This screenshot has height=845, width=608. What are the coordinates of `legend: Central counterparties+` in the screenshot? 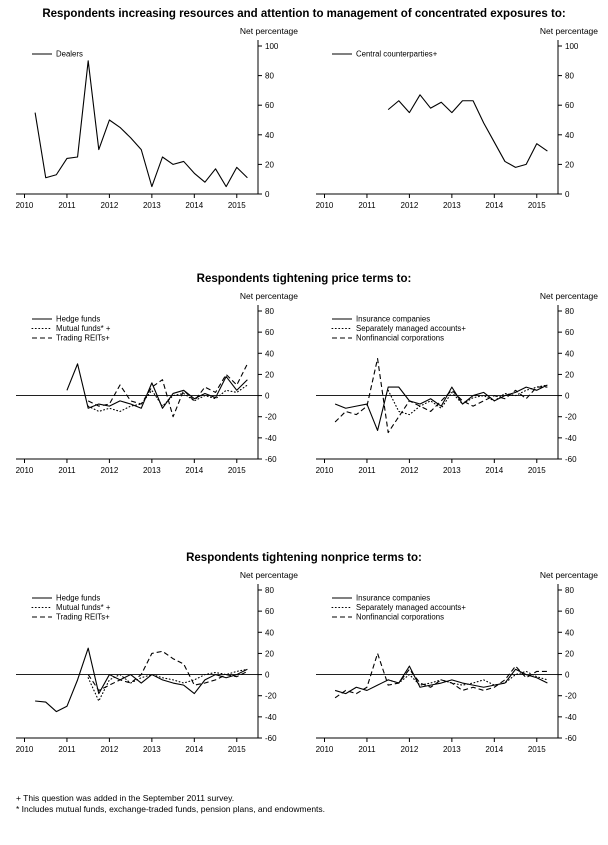 It's located at (385, 54).